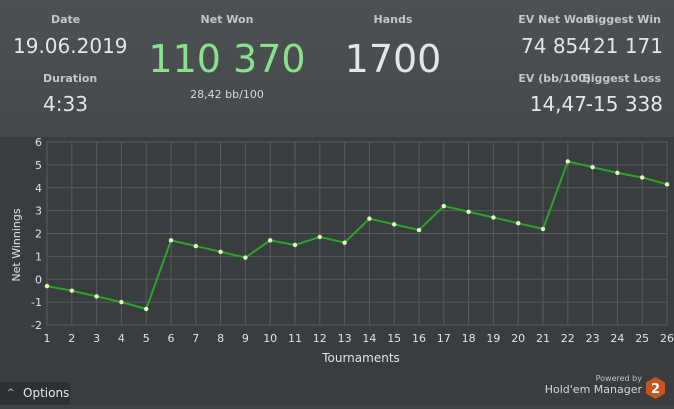  Describe the element at coordinates (320, 338) in the screenshot. I see `x-tick-label: 12` at that location.